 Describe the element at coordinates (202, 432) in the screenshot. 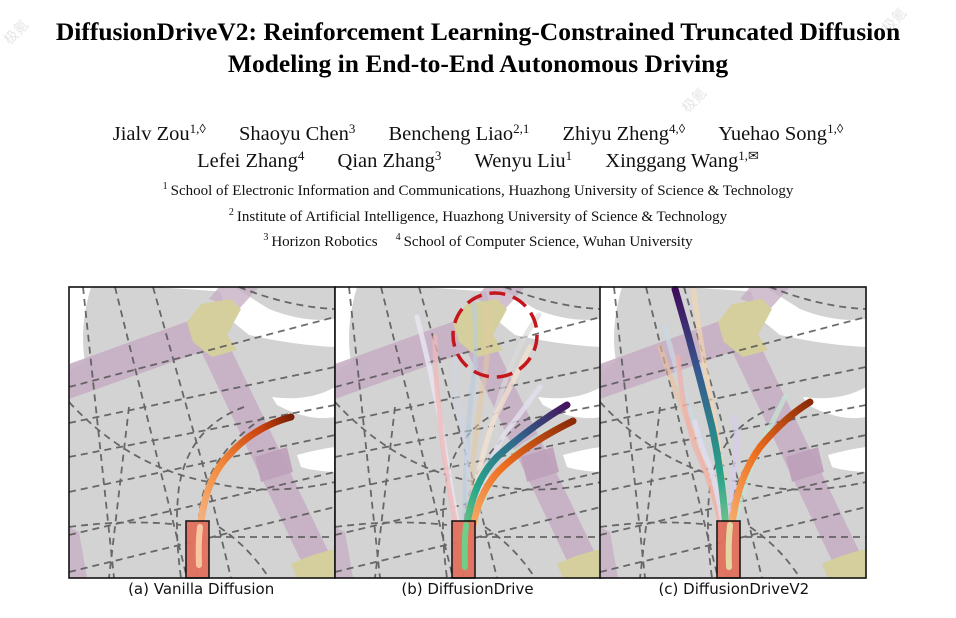

I see `panel-a-vanilla-diffusion` at that location.